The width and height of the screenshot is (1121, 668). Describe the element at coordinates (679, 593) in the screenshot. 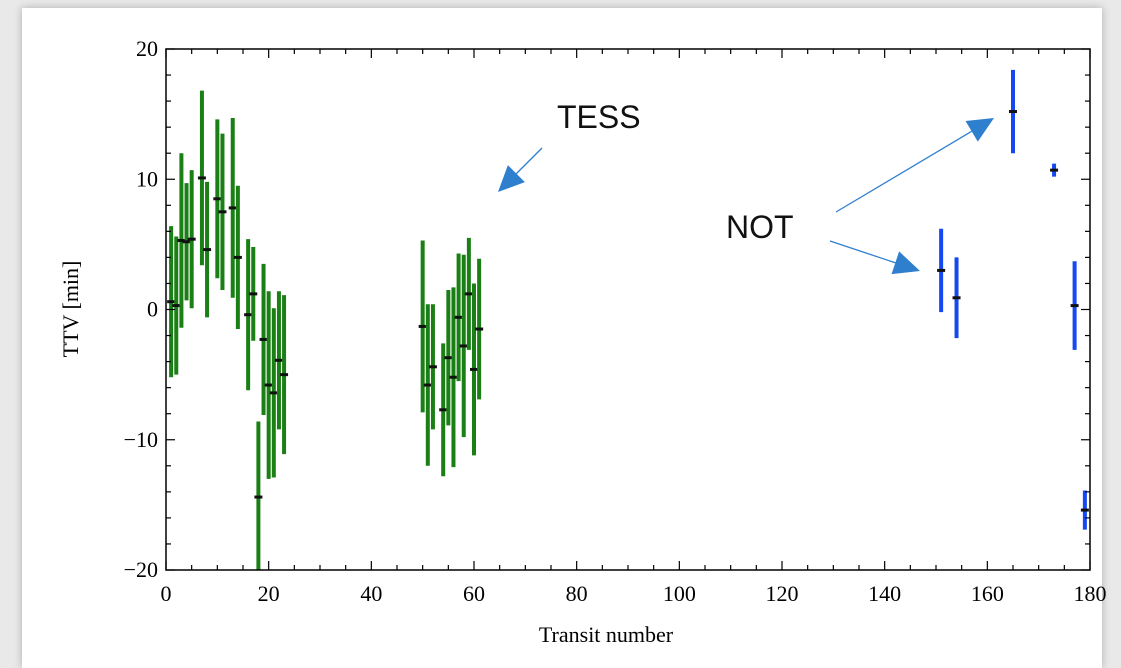

I see `x-tick-label: 100` at that location.